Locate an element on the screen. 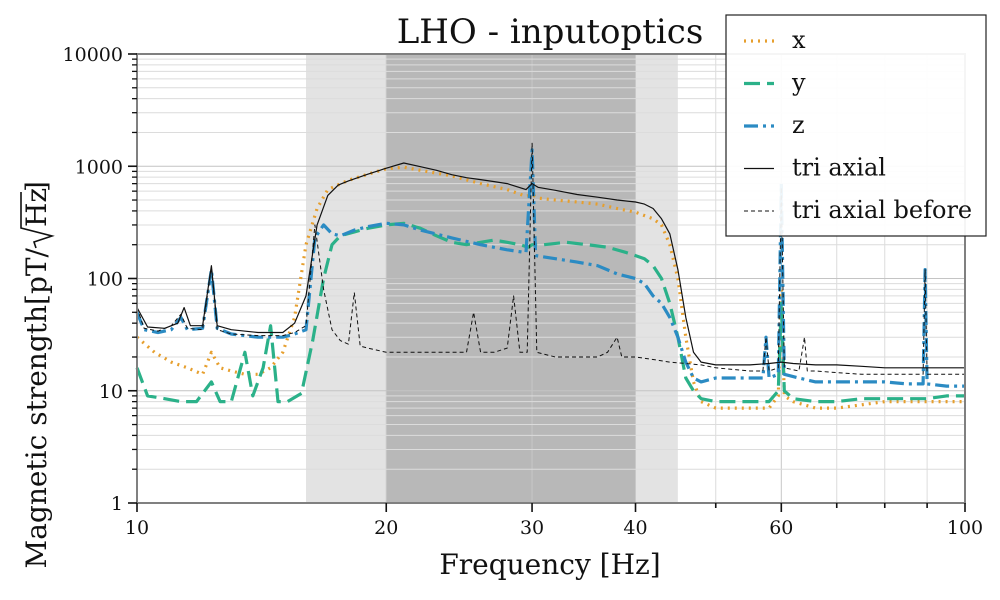 Image resolution: width=1000 pixels, height=600 pixels. legend: xyz tri axial tri axial before is located at coordinates (856, 125).